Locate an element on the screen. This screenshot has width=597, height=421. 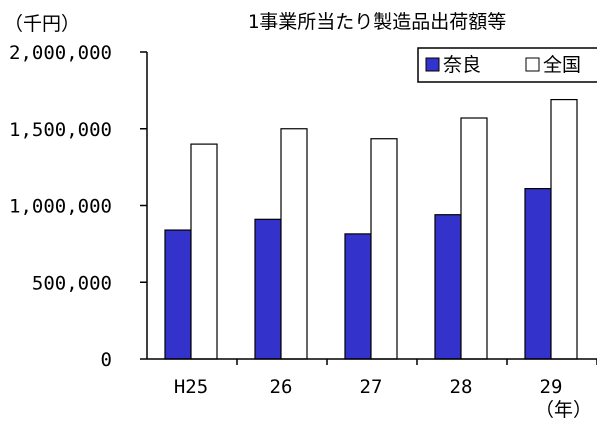
x-tick-label: 29 is located at coordinates (551, 387).